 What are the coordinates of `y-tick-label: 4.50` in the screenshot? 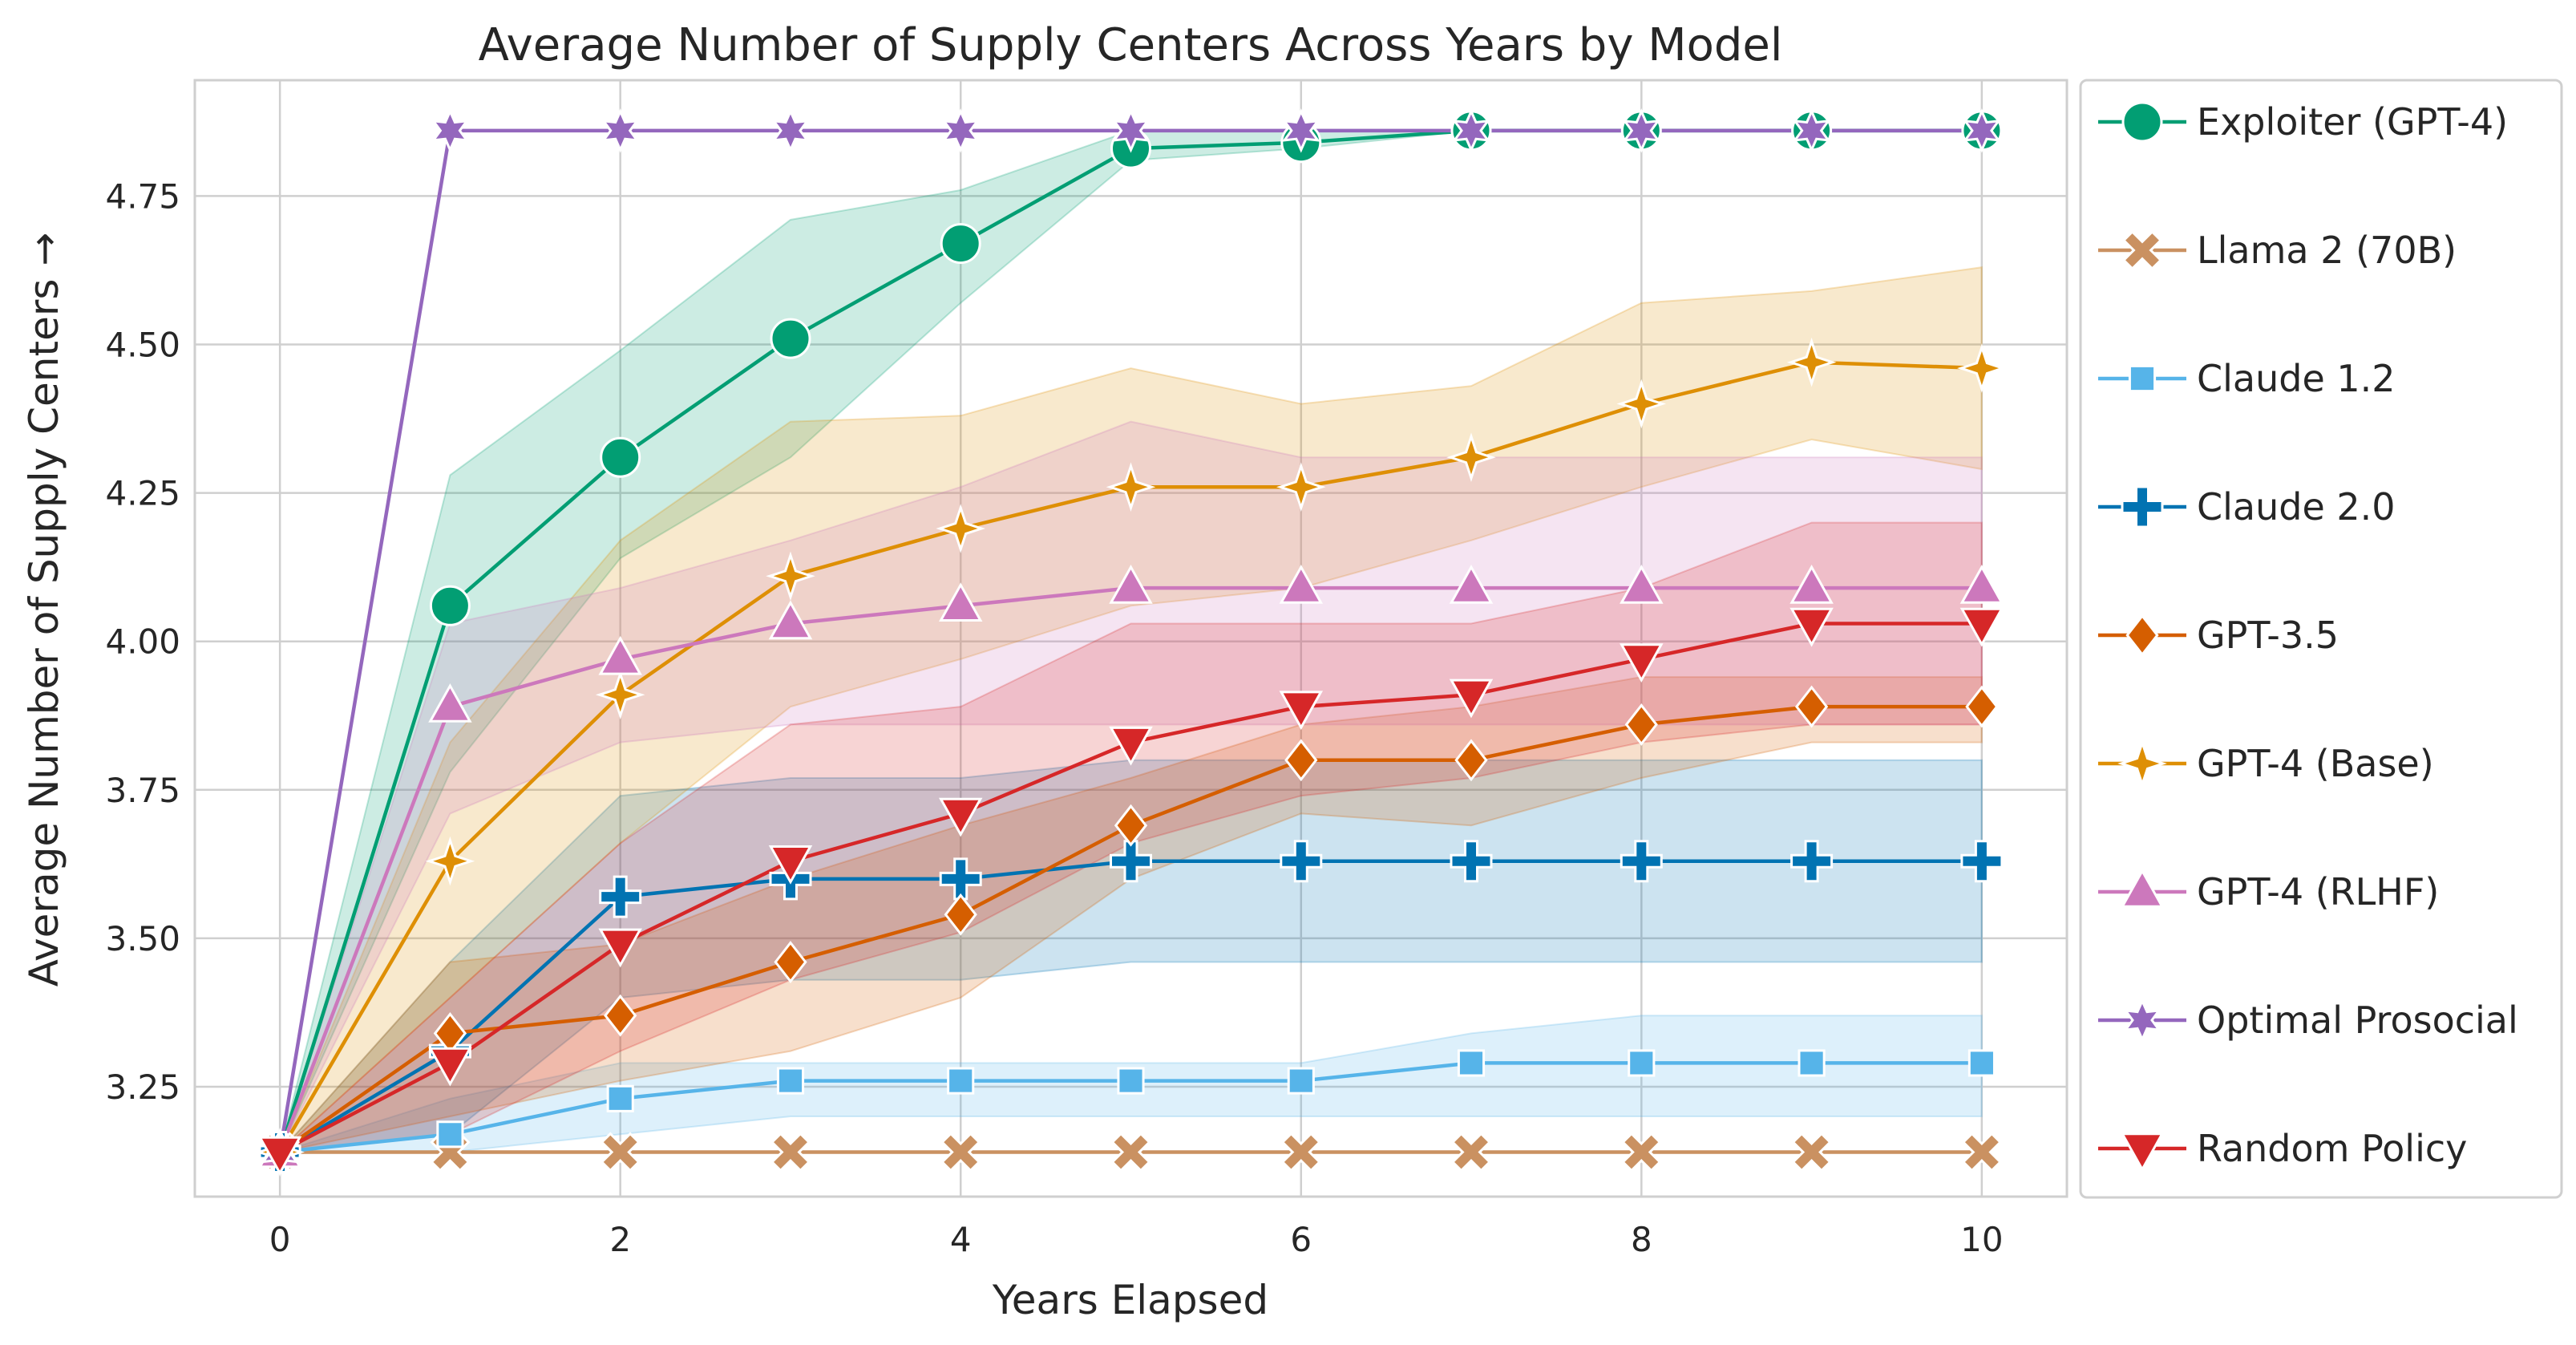 It's located at (142, 344).